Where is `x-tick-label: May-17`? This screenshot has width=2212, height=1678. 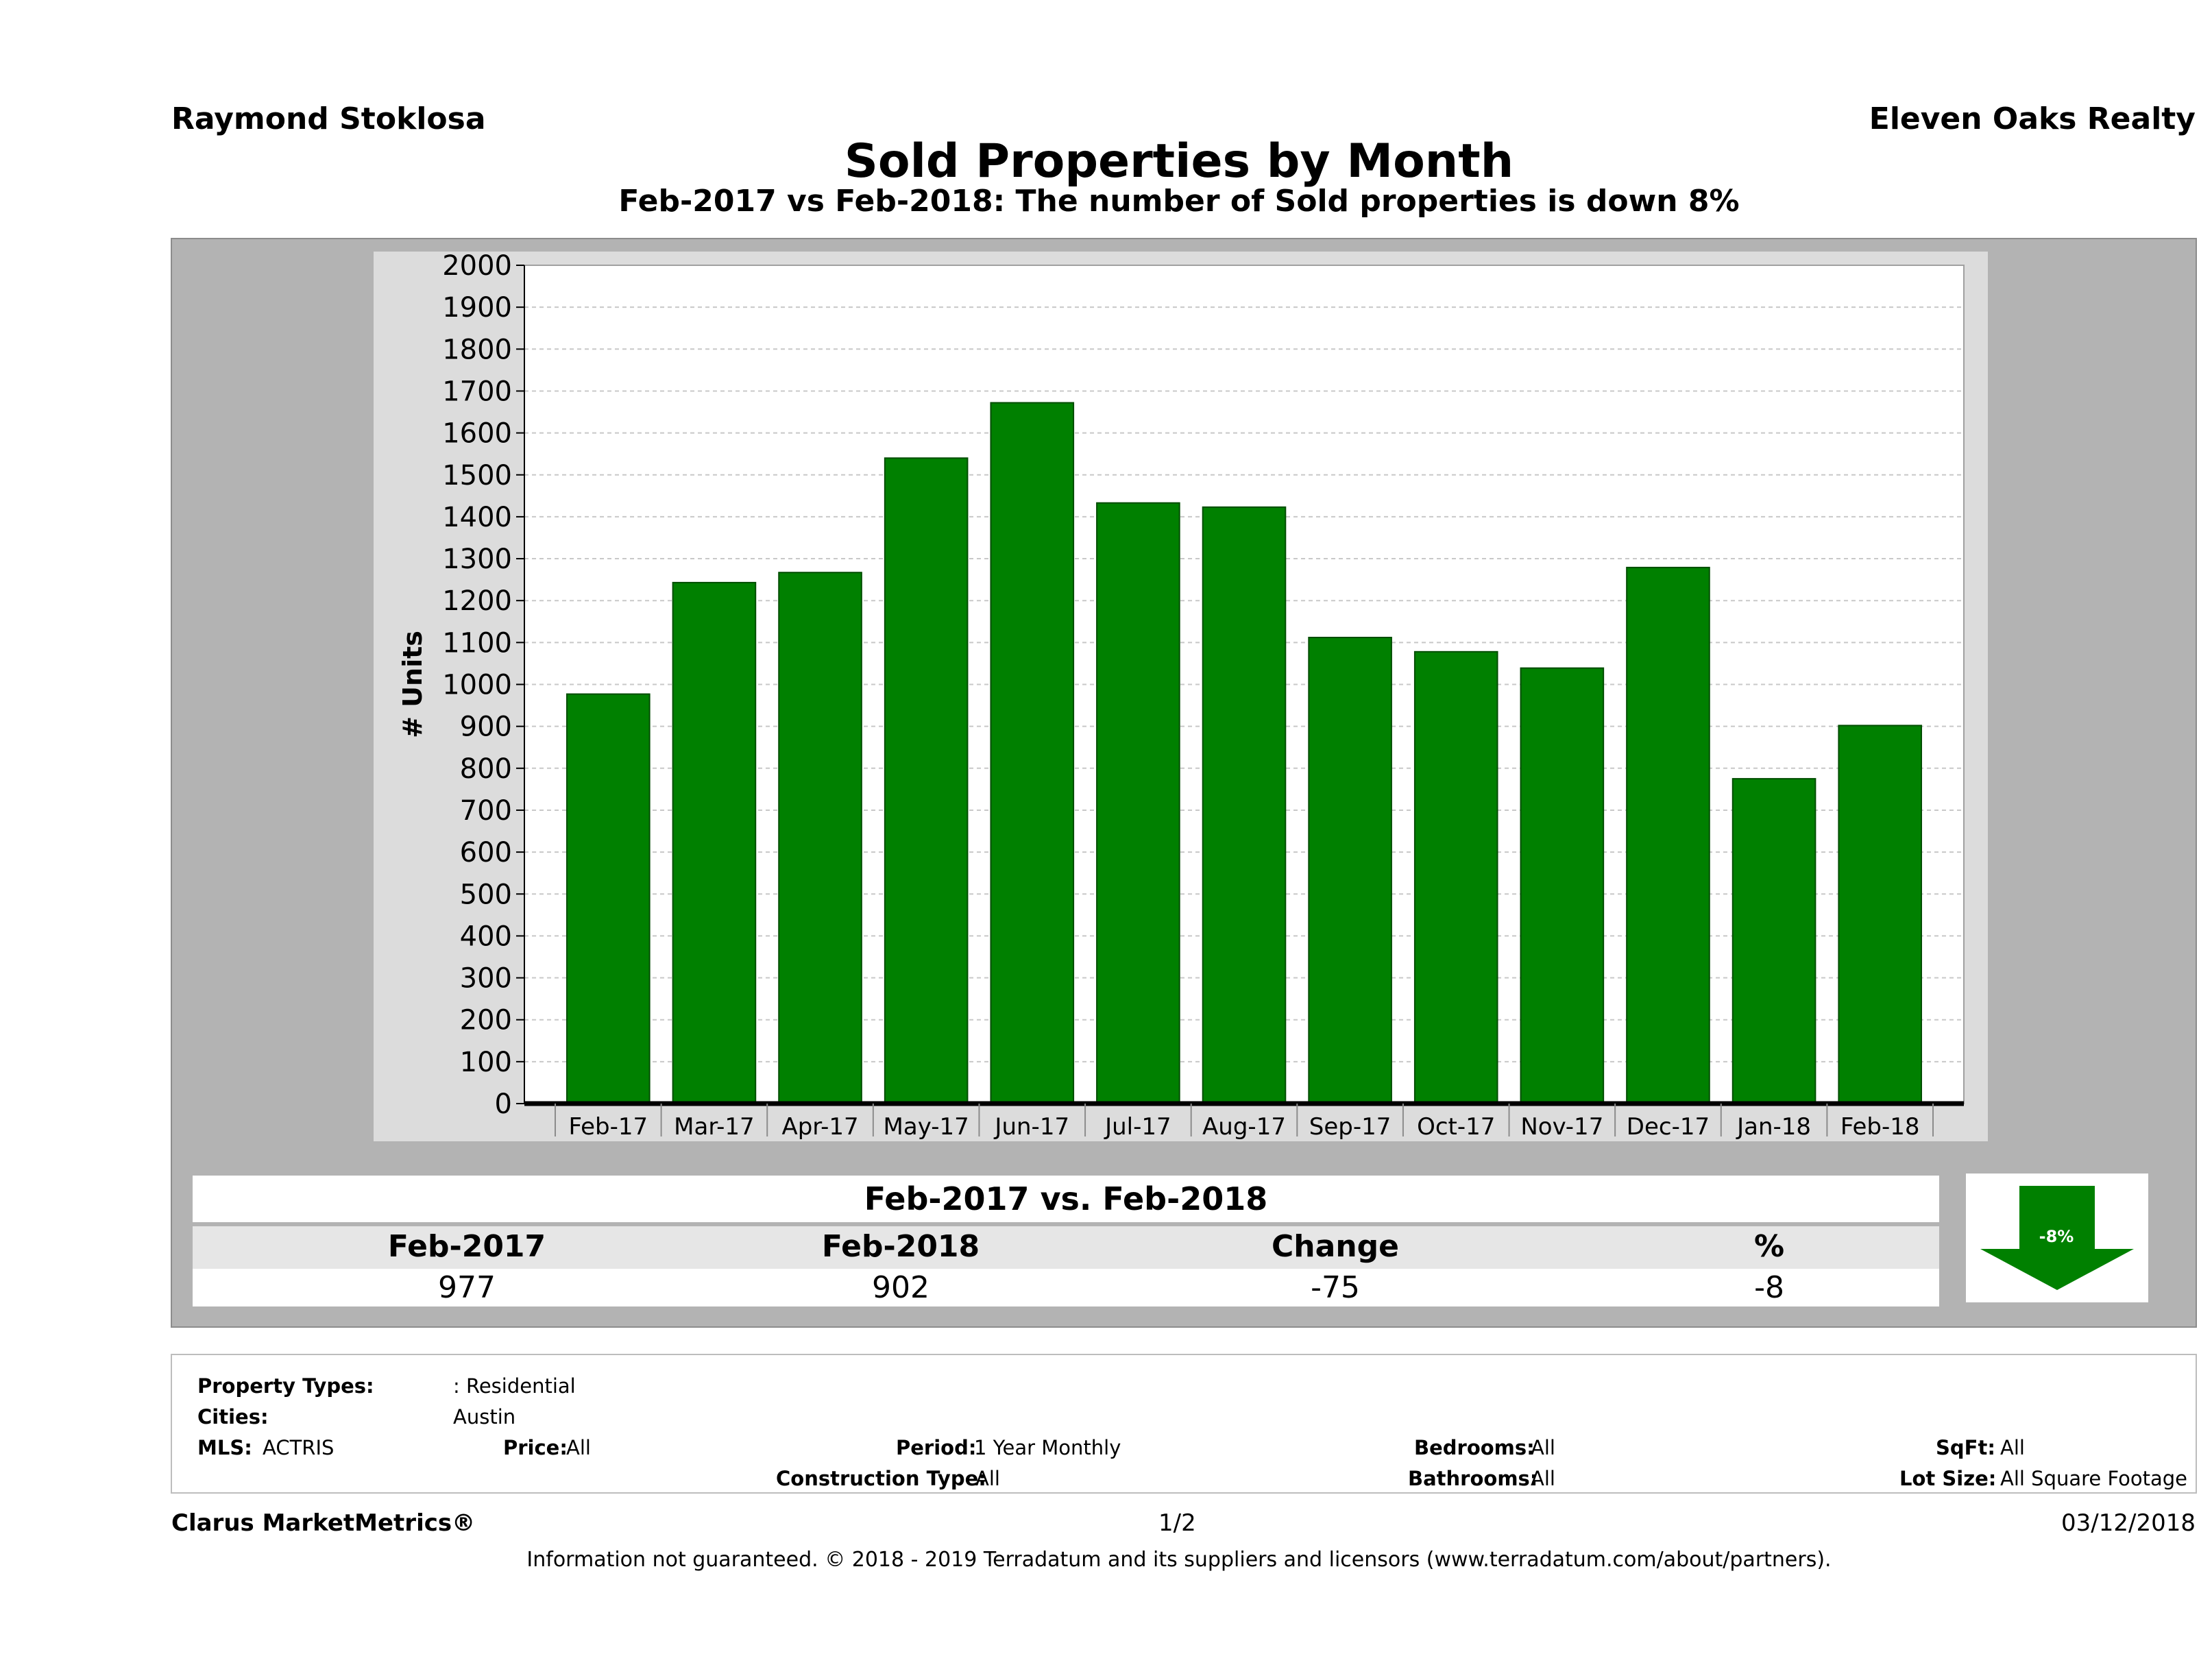 x-tick-label: May-17 is located at coordinates (926, 1127).